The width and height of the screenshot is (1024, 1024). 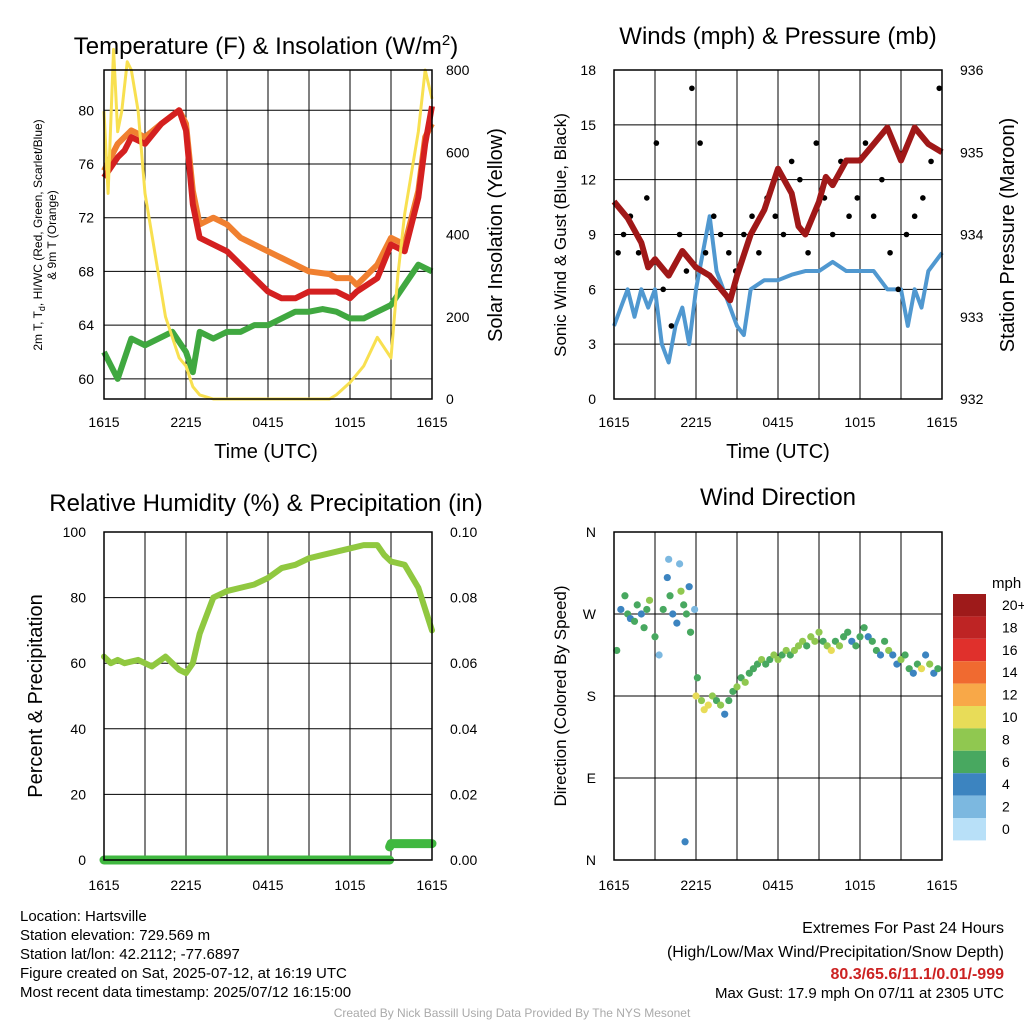 What do you see at coordinates (185, 885) in the screenshot?
I see `panel3-xtick-label: 2215` at bounding box center [185, 885].